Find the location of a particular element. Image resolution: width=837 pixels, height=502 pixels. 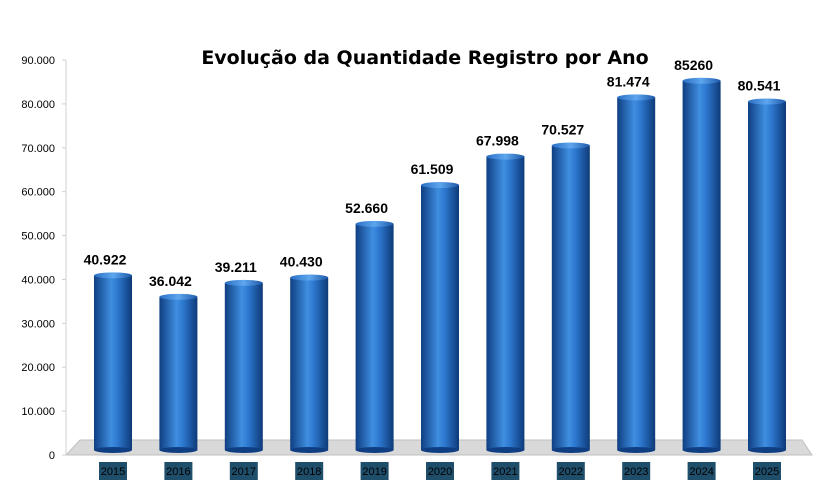

y-tick-label: 40.000 is located at coordinates (38, 280).